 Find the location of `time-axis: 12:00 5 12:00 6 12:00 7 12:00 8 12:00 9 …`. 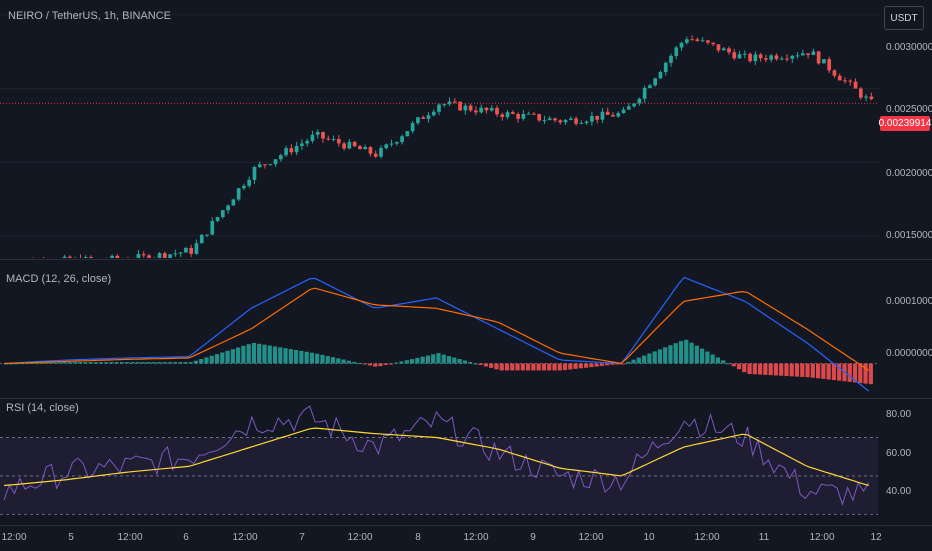

time-axis: 12:00 5 12:00 6 12:00 7 12:00 8 12:00 9 … is located at coordinates (466, 538).